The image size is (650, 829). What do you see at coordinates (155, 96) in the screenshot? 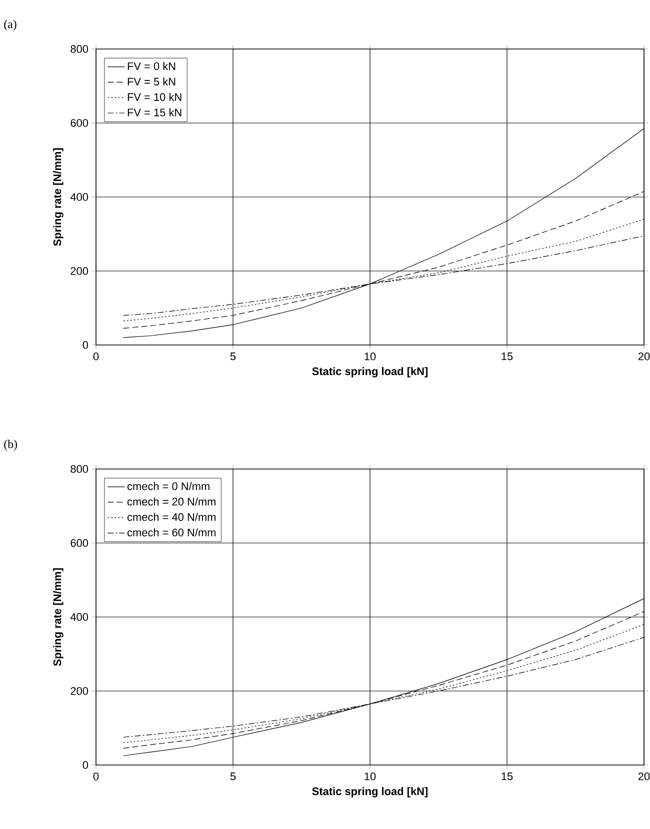
I see `legend-label: FV = 10 kN` at bounding box center [155, 96].